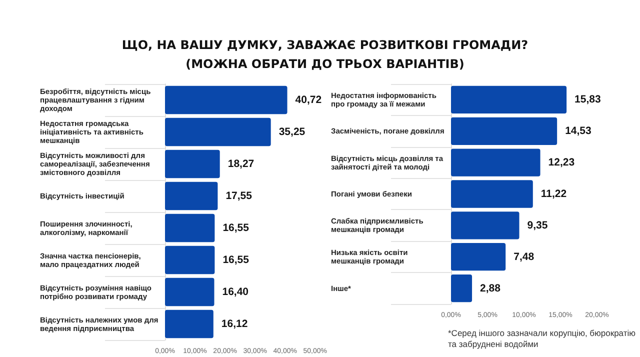  Describe the element at coordinates (325, 64) in the screenshot. I see `chart-subtitle: (МОЖНА ОБРАТИ ДО ТРЬОХ ВАРІАНТІВ)` at that location.